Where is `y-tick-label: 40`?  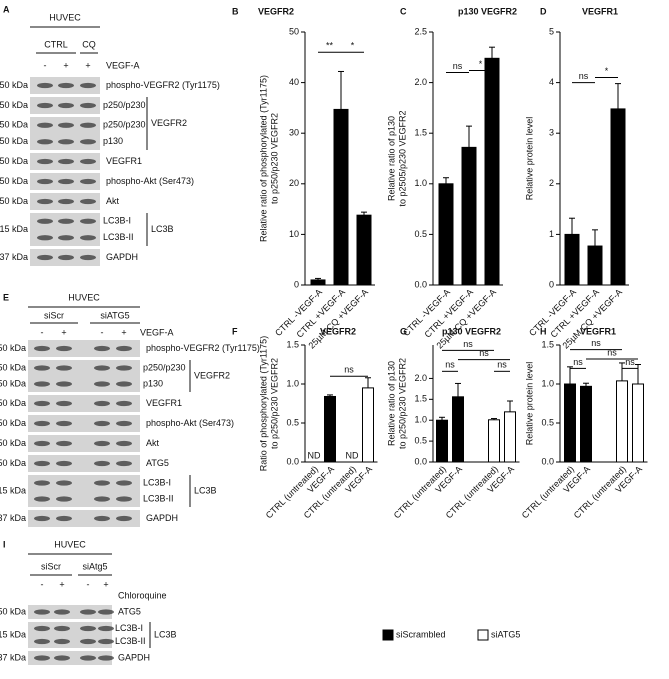
y-tick-label: 40 is located at coordinates (294, 82).